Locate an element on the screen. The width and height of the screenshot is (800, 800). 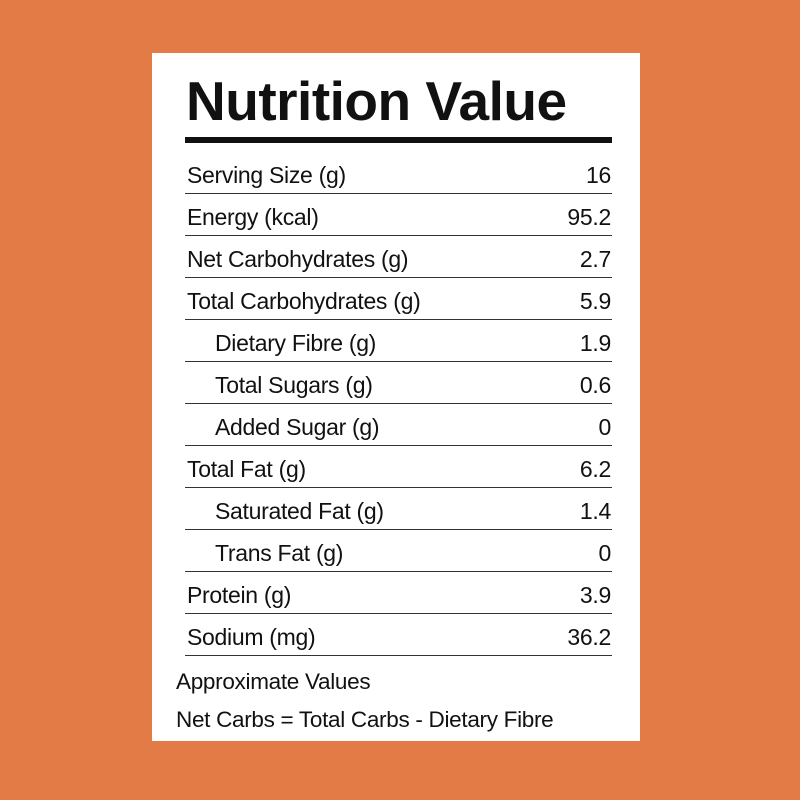
row-label: Total Fat (g) is located at coordinates (246, 469).